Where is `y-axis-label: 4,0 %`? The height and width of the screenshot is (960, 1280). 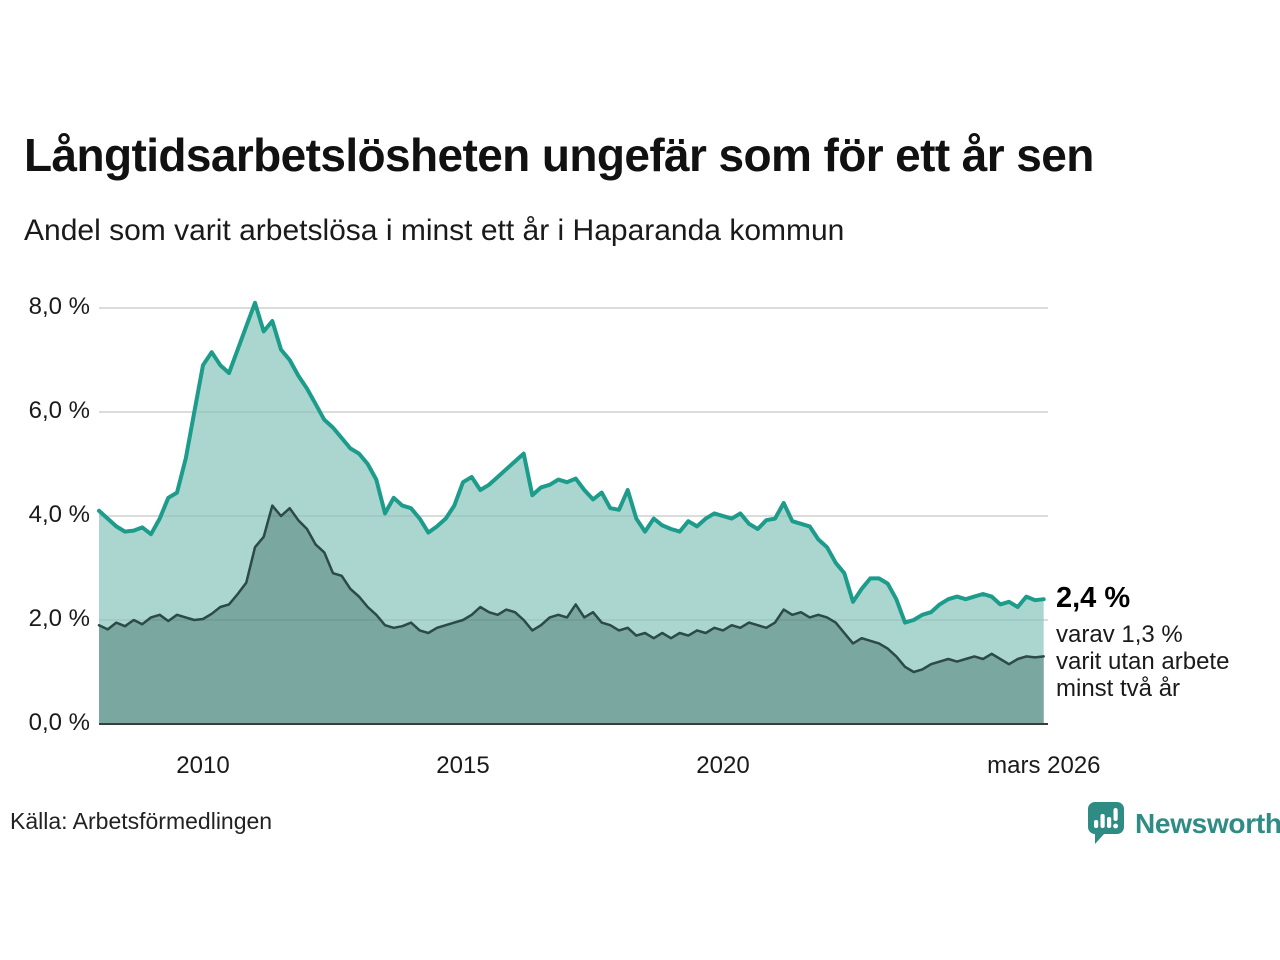 y-axis-label: 4,0 % is located at coordinates (59, 514).